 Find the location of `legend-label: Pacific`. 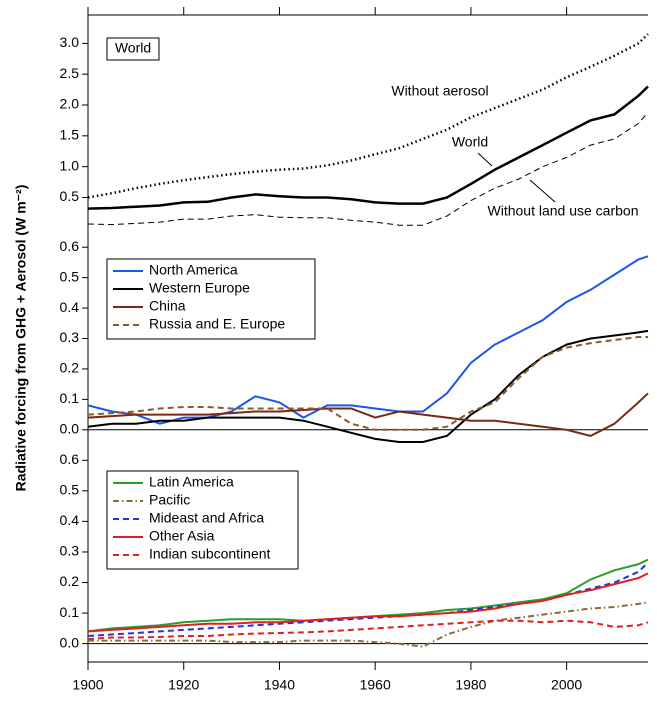

legend-label: Pacific is located at coordinates (169, 500).